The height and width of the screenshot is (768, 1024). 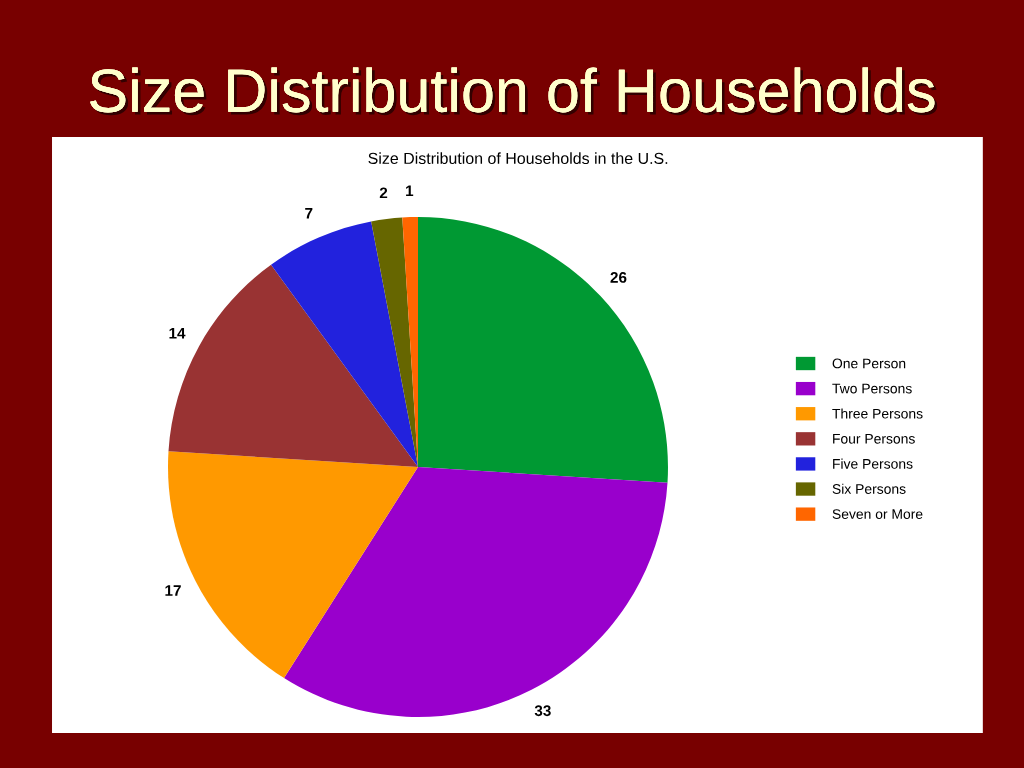 What do you see at coordinates (869, 488) in the screenshot?
I see `legend-label: Six Persons` at bounding box center [869, 488].